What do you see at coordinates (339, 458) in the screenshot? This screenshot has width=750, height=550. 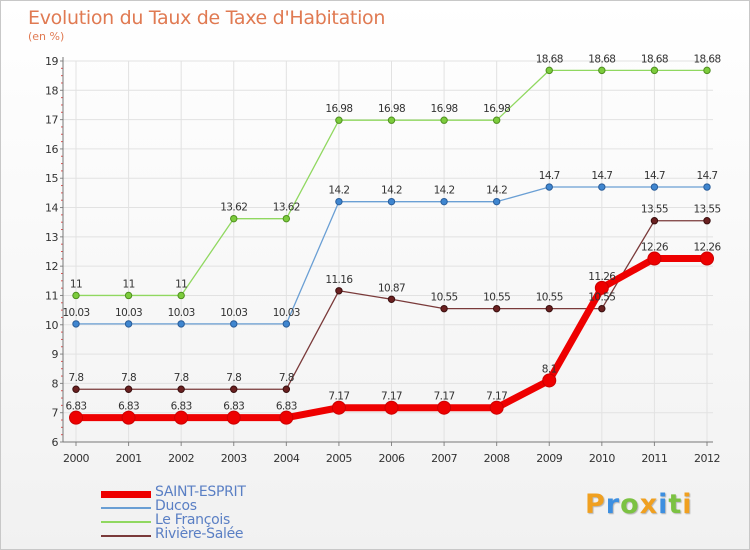 I see `x-tick-label: 2005` at bounding box center [339, 458].